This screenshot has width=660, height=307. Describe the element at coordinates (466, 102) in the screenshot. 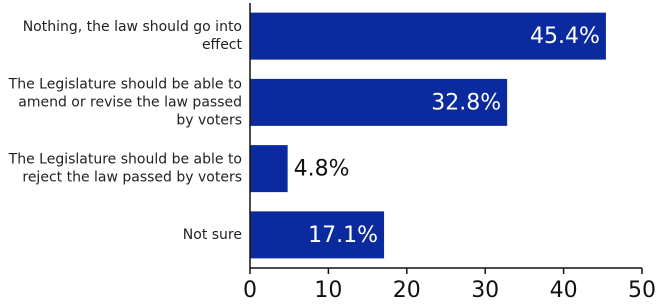

I see `value-label: 32.8%` at that location.